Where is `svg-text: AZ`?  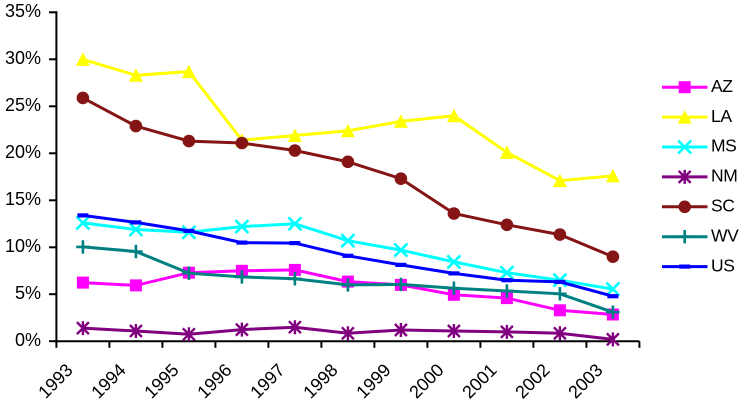 svg-text: AZ is located at coordinates (722, 86).